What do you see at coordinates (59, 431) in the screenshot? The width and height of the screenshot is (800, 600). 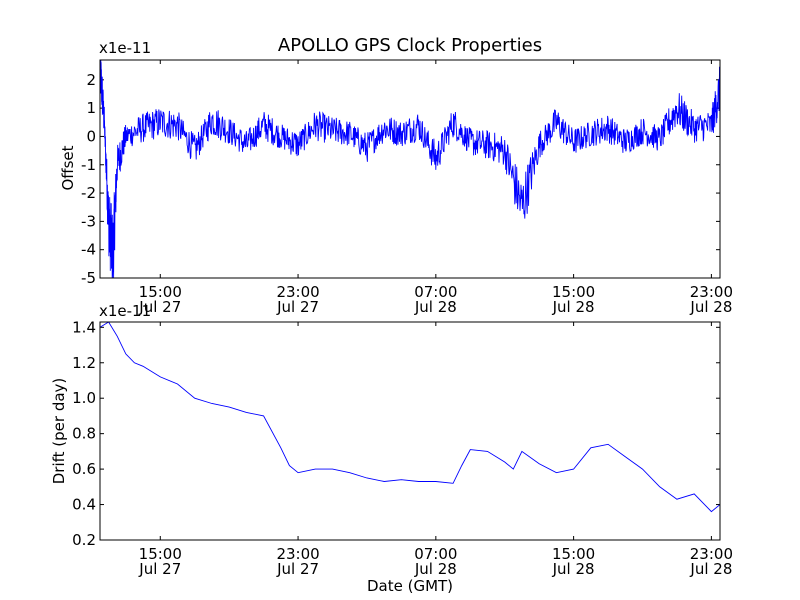 I see `drift-y-axis-label: Drift (per day)` at bounding box center [59, 431].